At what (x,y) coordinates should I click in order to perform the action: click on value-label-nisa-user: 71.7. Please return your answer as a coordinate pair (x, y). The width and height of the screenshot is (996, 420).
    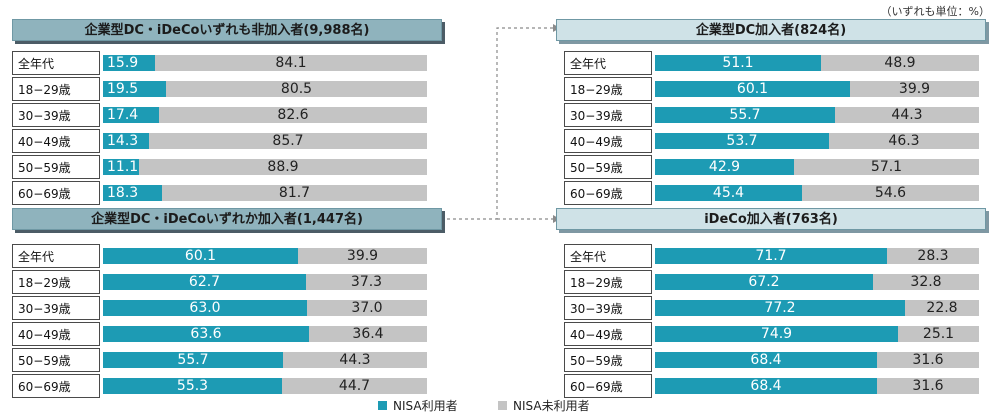
    Looking at the image, I should click on (771, 256).